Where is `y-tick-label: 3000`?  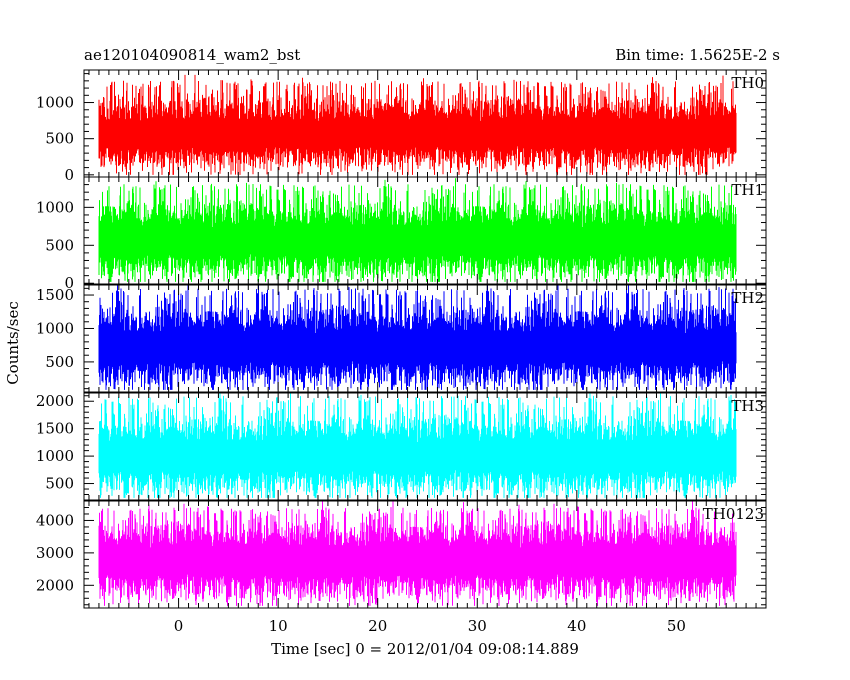
y-tick-label: 3000 is located at coordinates (55, 553).